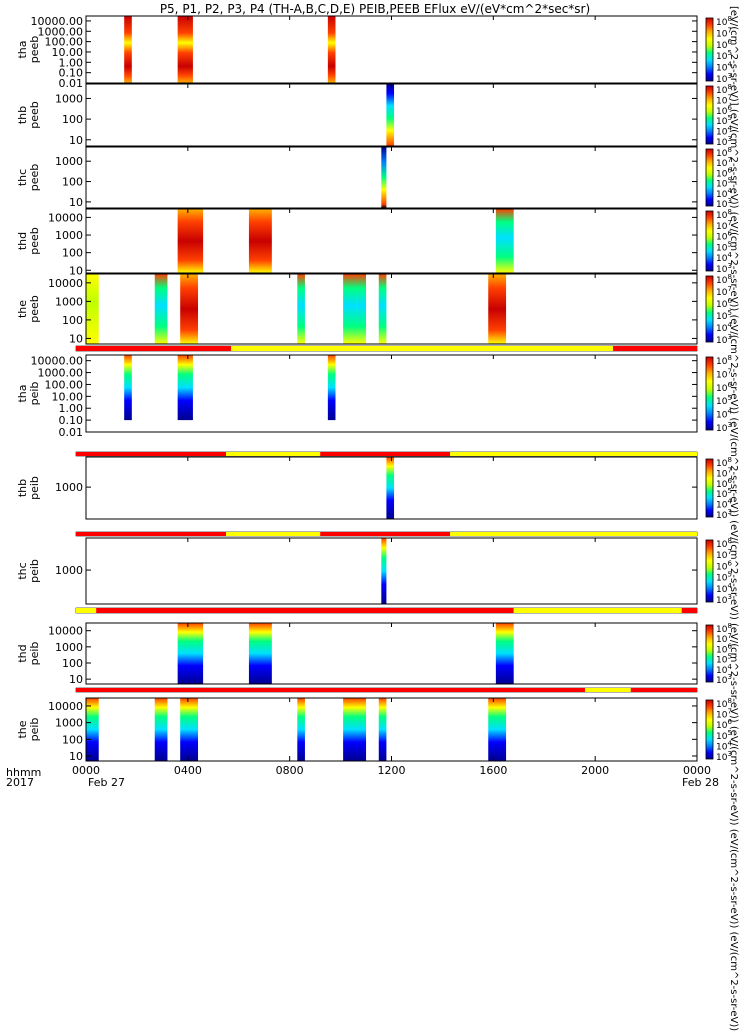  I want to click on hhmm-label: hhmm, so click(24, 772).